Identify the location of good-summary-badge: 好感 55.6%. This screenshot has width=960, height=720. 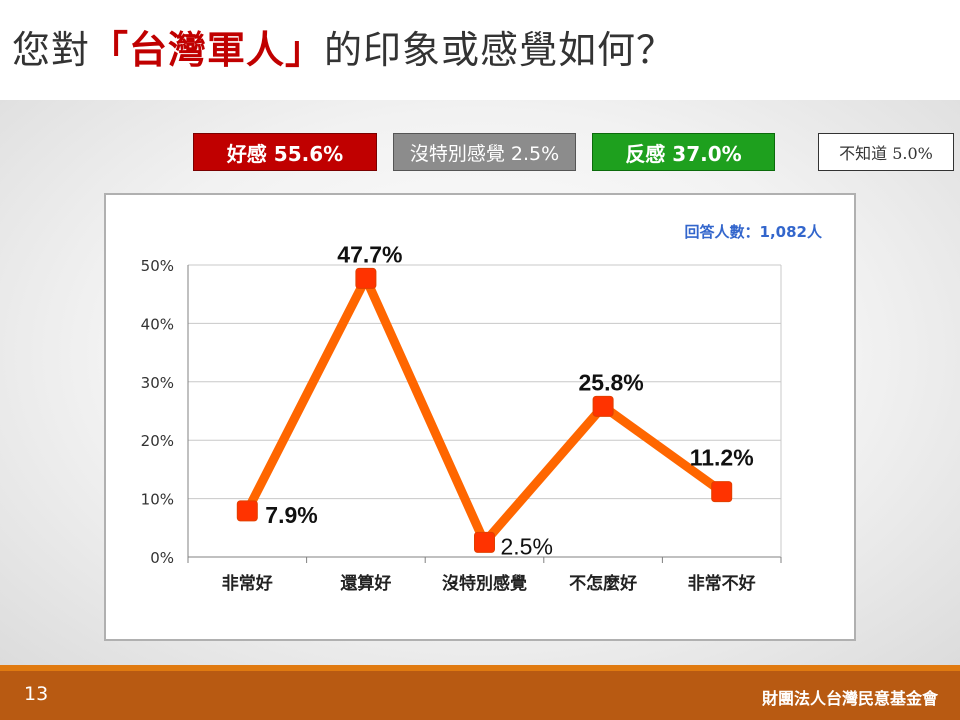
(285, 152).